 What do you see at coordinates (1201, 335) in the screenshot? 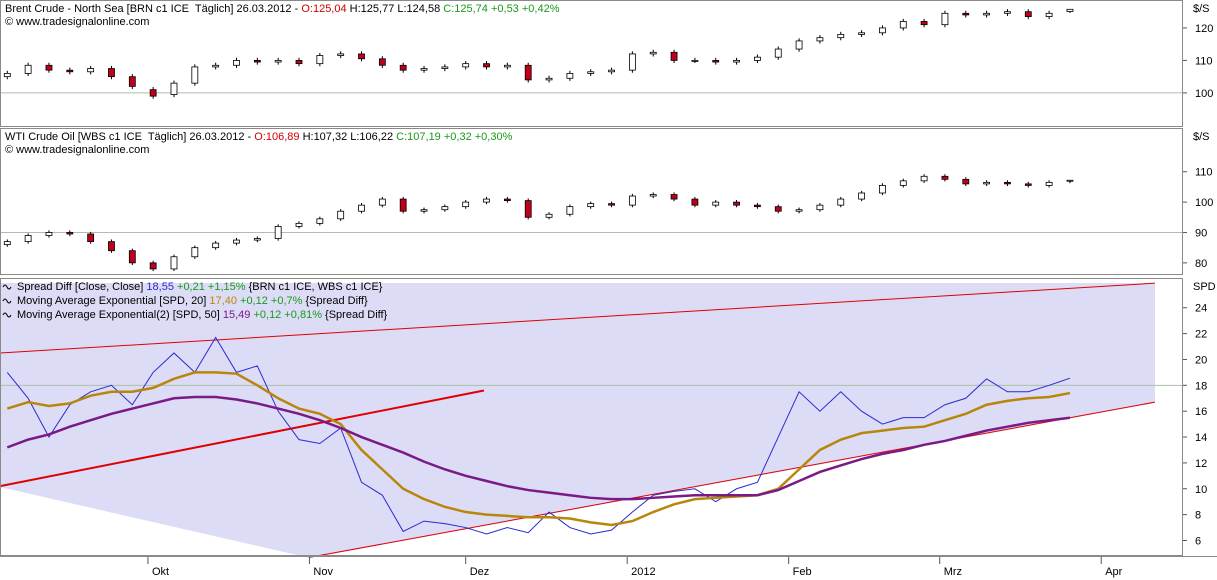
I see `y-tick-label: 22` at bounding box center [1201, 335].